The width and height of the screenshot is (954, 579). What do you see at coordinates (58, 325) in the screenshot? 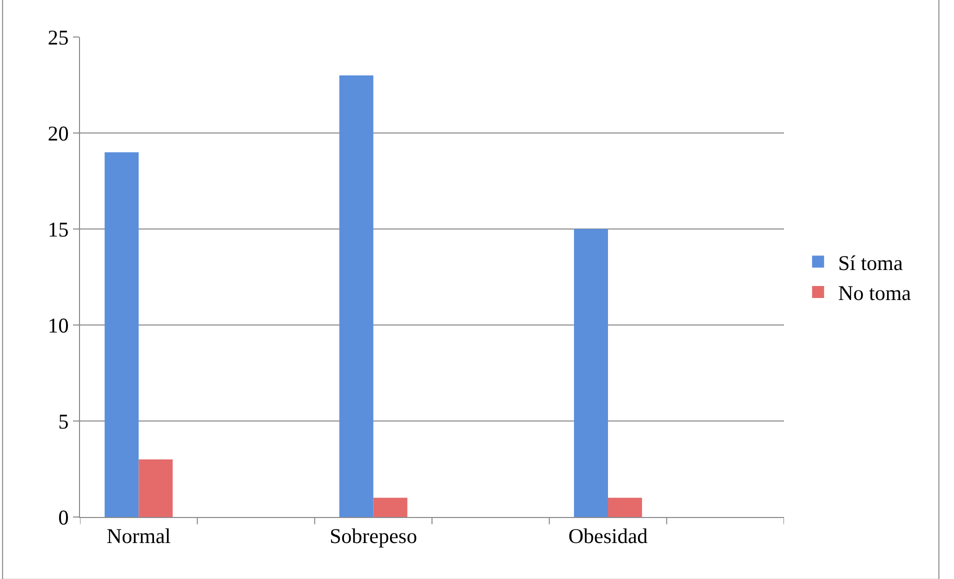
I see `y-tick-label: 10` at bounding box center [58, 325].